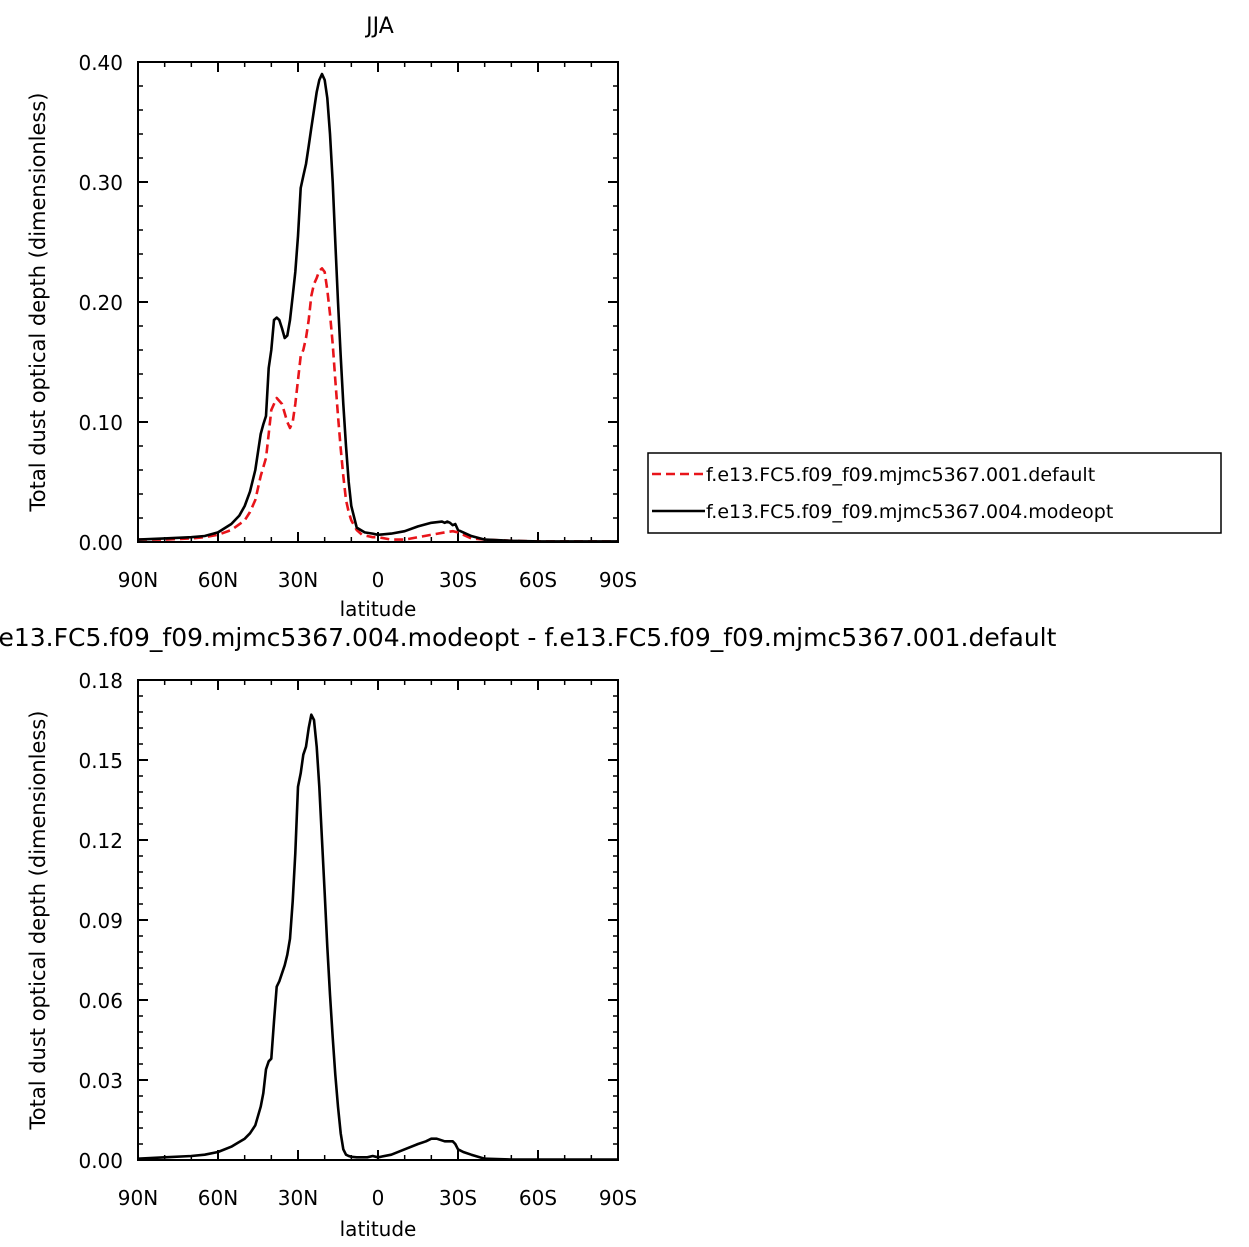 The image size is (1249, 1247). What do you see at coordinates (378, 1198) in the screenshot?
I see `bottom-x-tick-label: 0` at bounding box center [378, 1198].